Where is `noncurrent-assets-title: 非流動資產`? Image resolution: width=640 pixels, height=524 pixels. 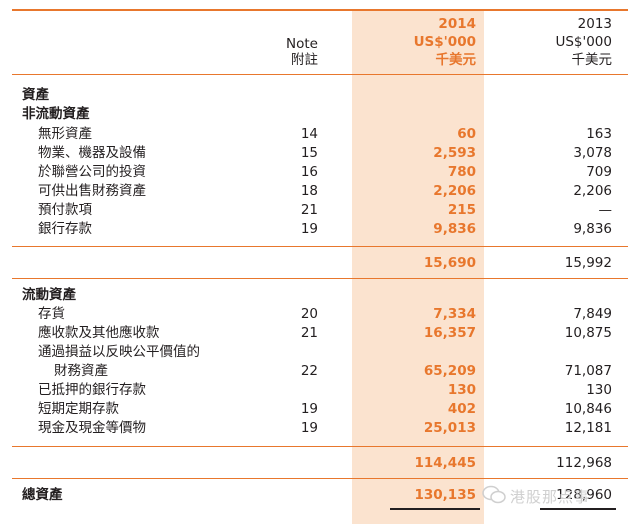
noncurrent-assets-title: 非流動資產 is located at coordinates (56, 114).